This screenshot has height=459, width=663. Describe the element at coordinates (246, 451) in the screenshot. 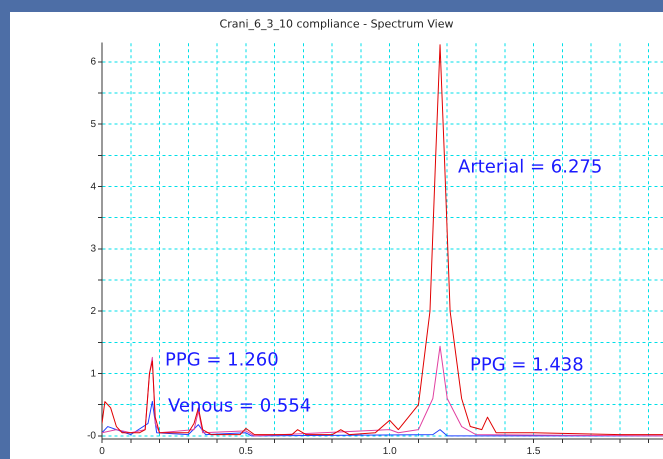

I see `x-tick-label: 0.5` at that location.